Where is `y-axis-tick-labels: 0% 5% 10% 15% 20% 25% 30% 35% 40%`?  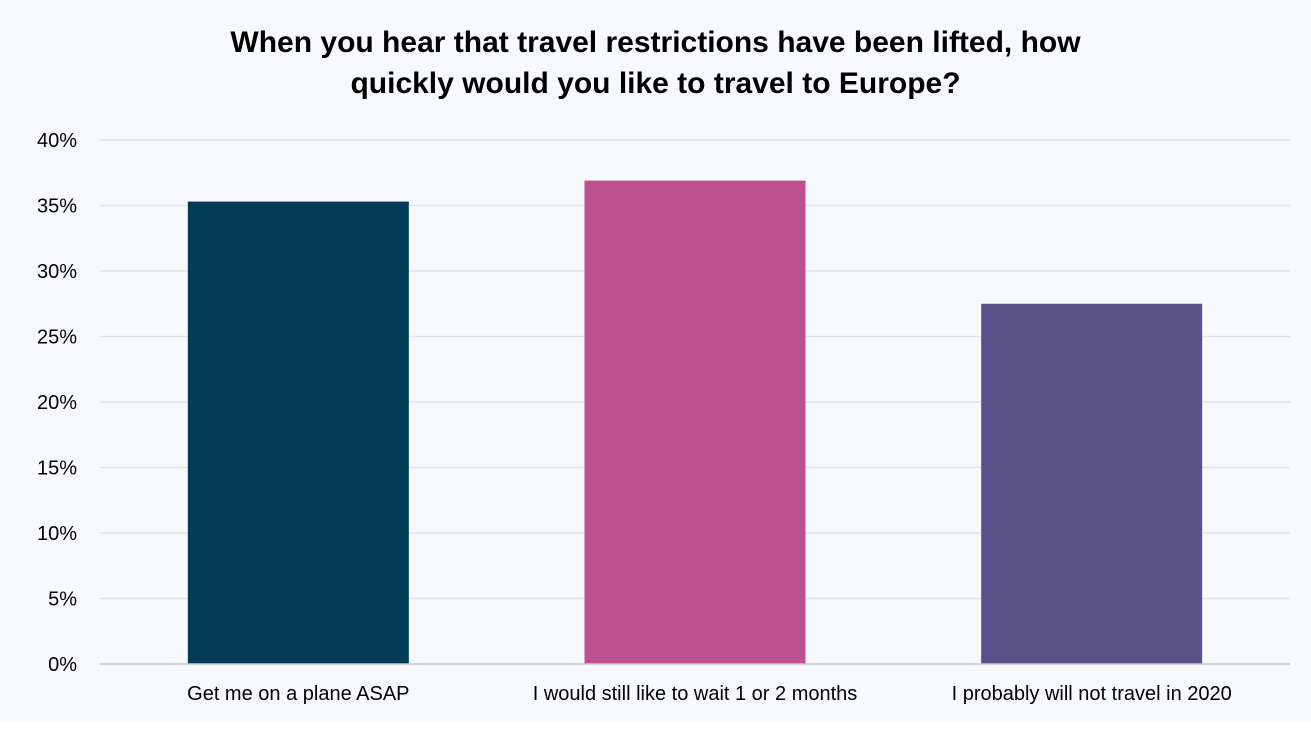 y-axis-tick-labels: 0% 5% 10% 15% 20% 25% 30% 35% 40% is located at coordinates (57, 403).